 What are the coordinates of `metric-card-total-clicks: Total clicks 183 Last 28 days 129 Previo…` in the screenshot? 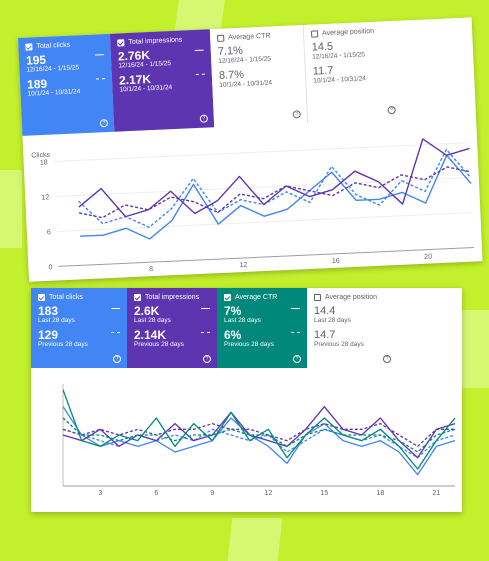 It's located at (79, 328).